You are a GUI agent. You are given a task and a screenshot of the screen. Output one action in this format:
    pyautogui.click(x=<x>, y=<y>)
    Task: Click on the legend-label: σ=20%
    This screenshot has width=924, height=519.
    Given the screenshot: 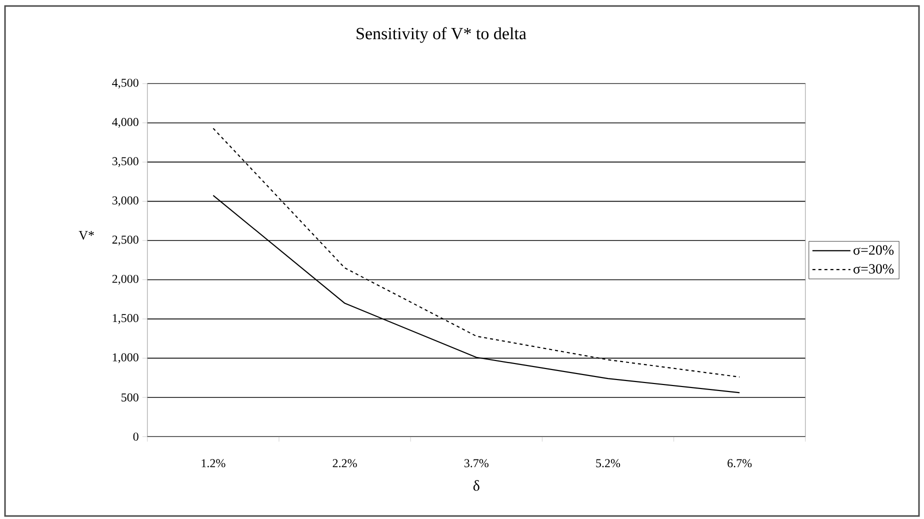 What is the action you would take?
    pyautogui.click(x=874, y=250)
    